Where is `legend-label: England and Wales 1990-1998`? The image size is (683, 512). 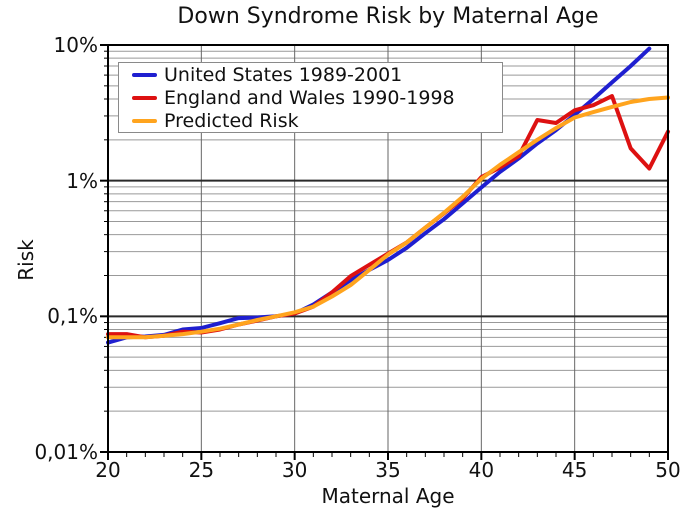
legend-label: England and Wales 1990-1998 is located at coordinates (309, 97).